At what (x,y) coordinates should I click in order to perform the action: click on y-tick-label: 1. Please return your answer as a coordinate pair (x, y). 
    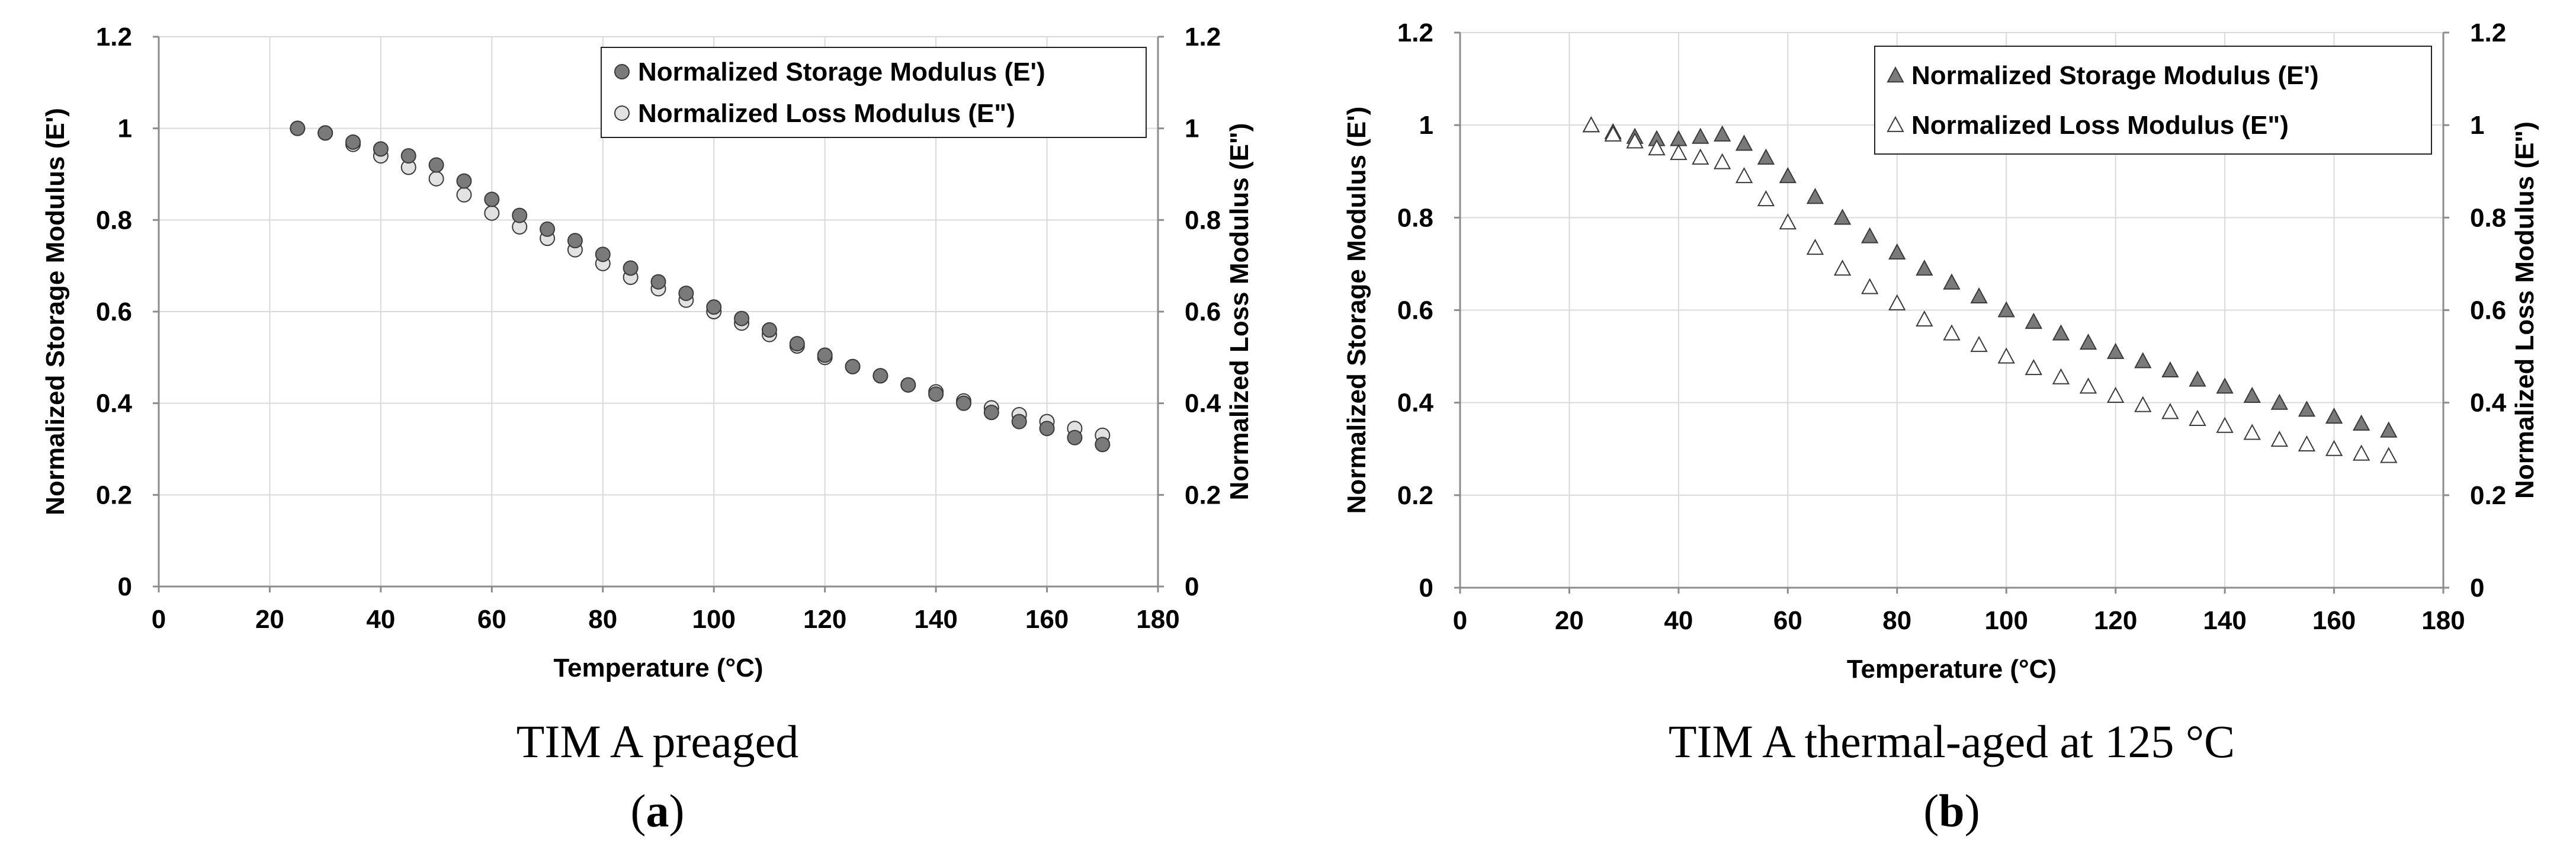
    Looking at the image, I should click on (1426, 125).